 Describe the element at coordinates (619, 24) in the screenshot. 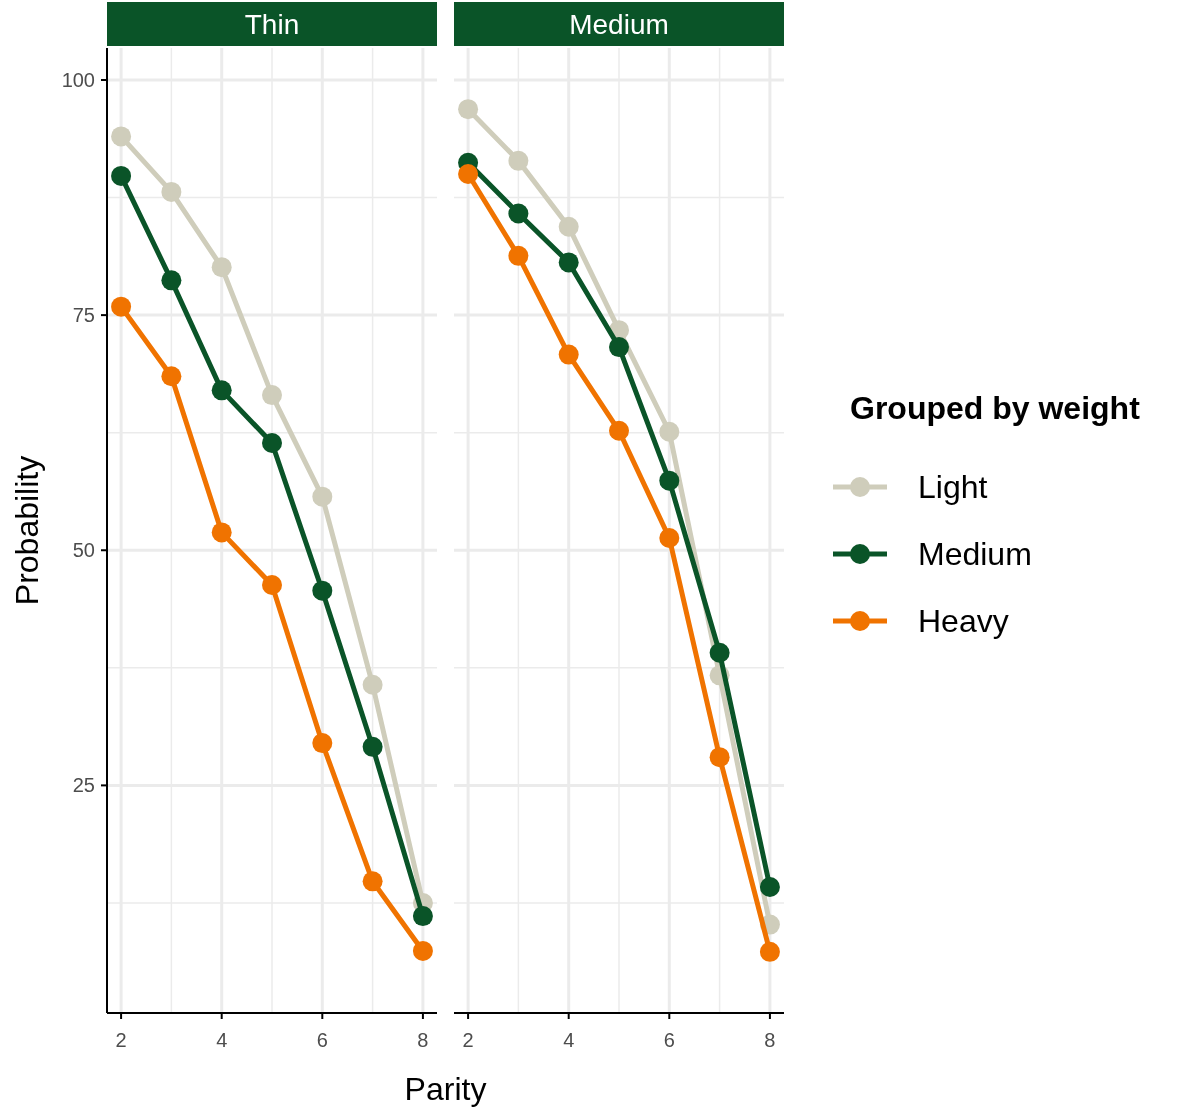

I see `chart-title: Medium` at that location.